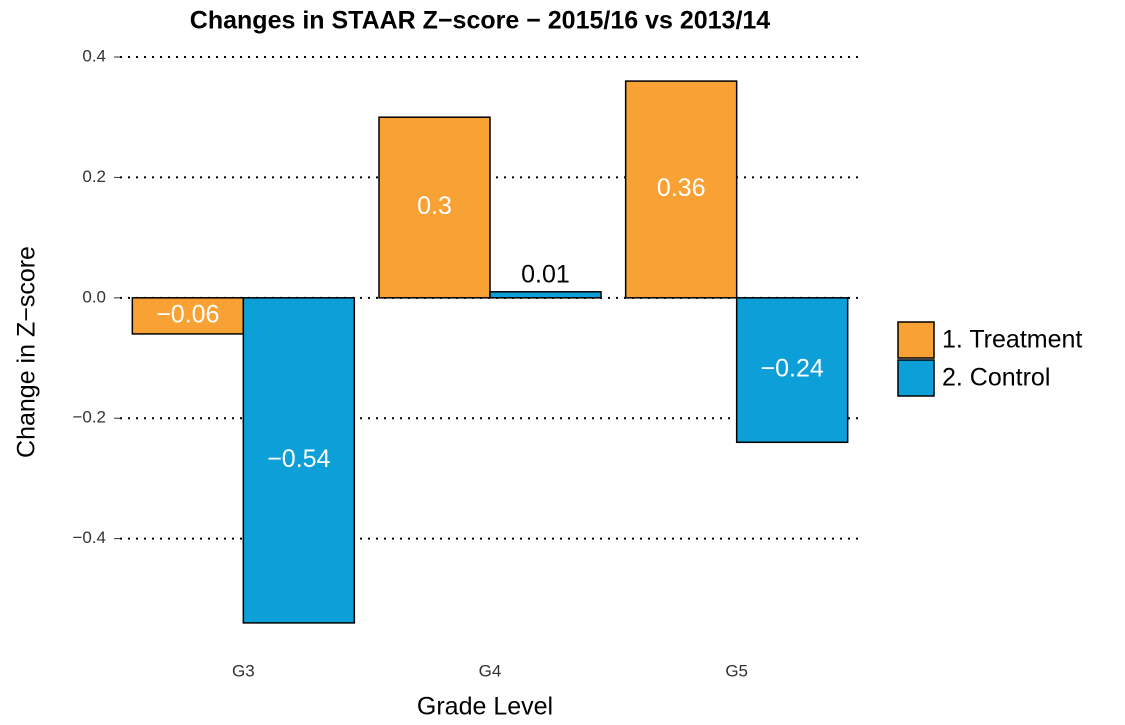  What do you see at coordinates (736, 670) in the screenshot?
I see `x-tick-label: G5` at bounding box center [736, 670].